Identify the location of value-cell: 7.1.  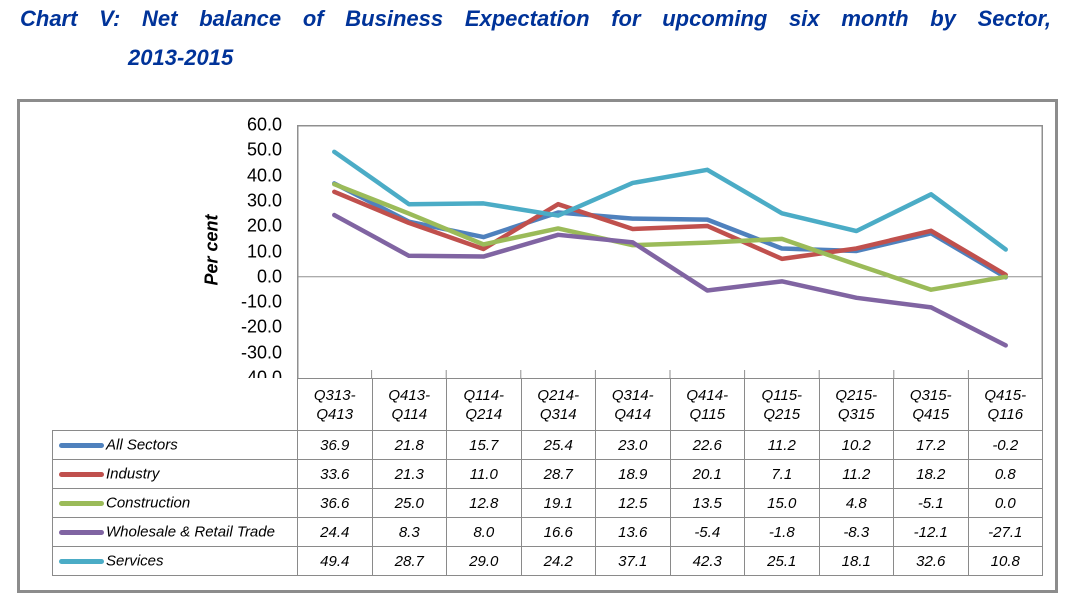
(782, 474).